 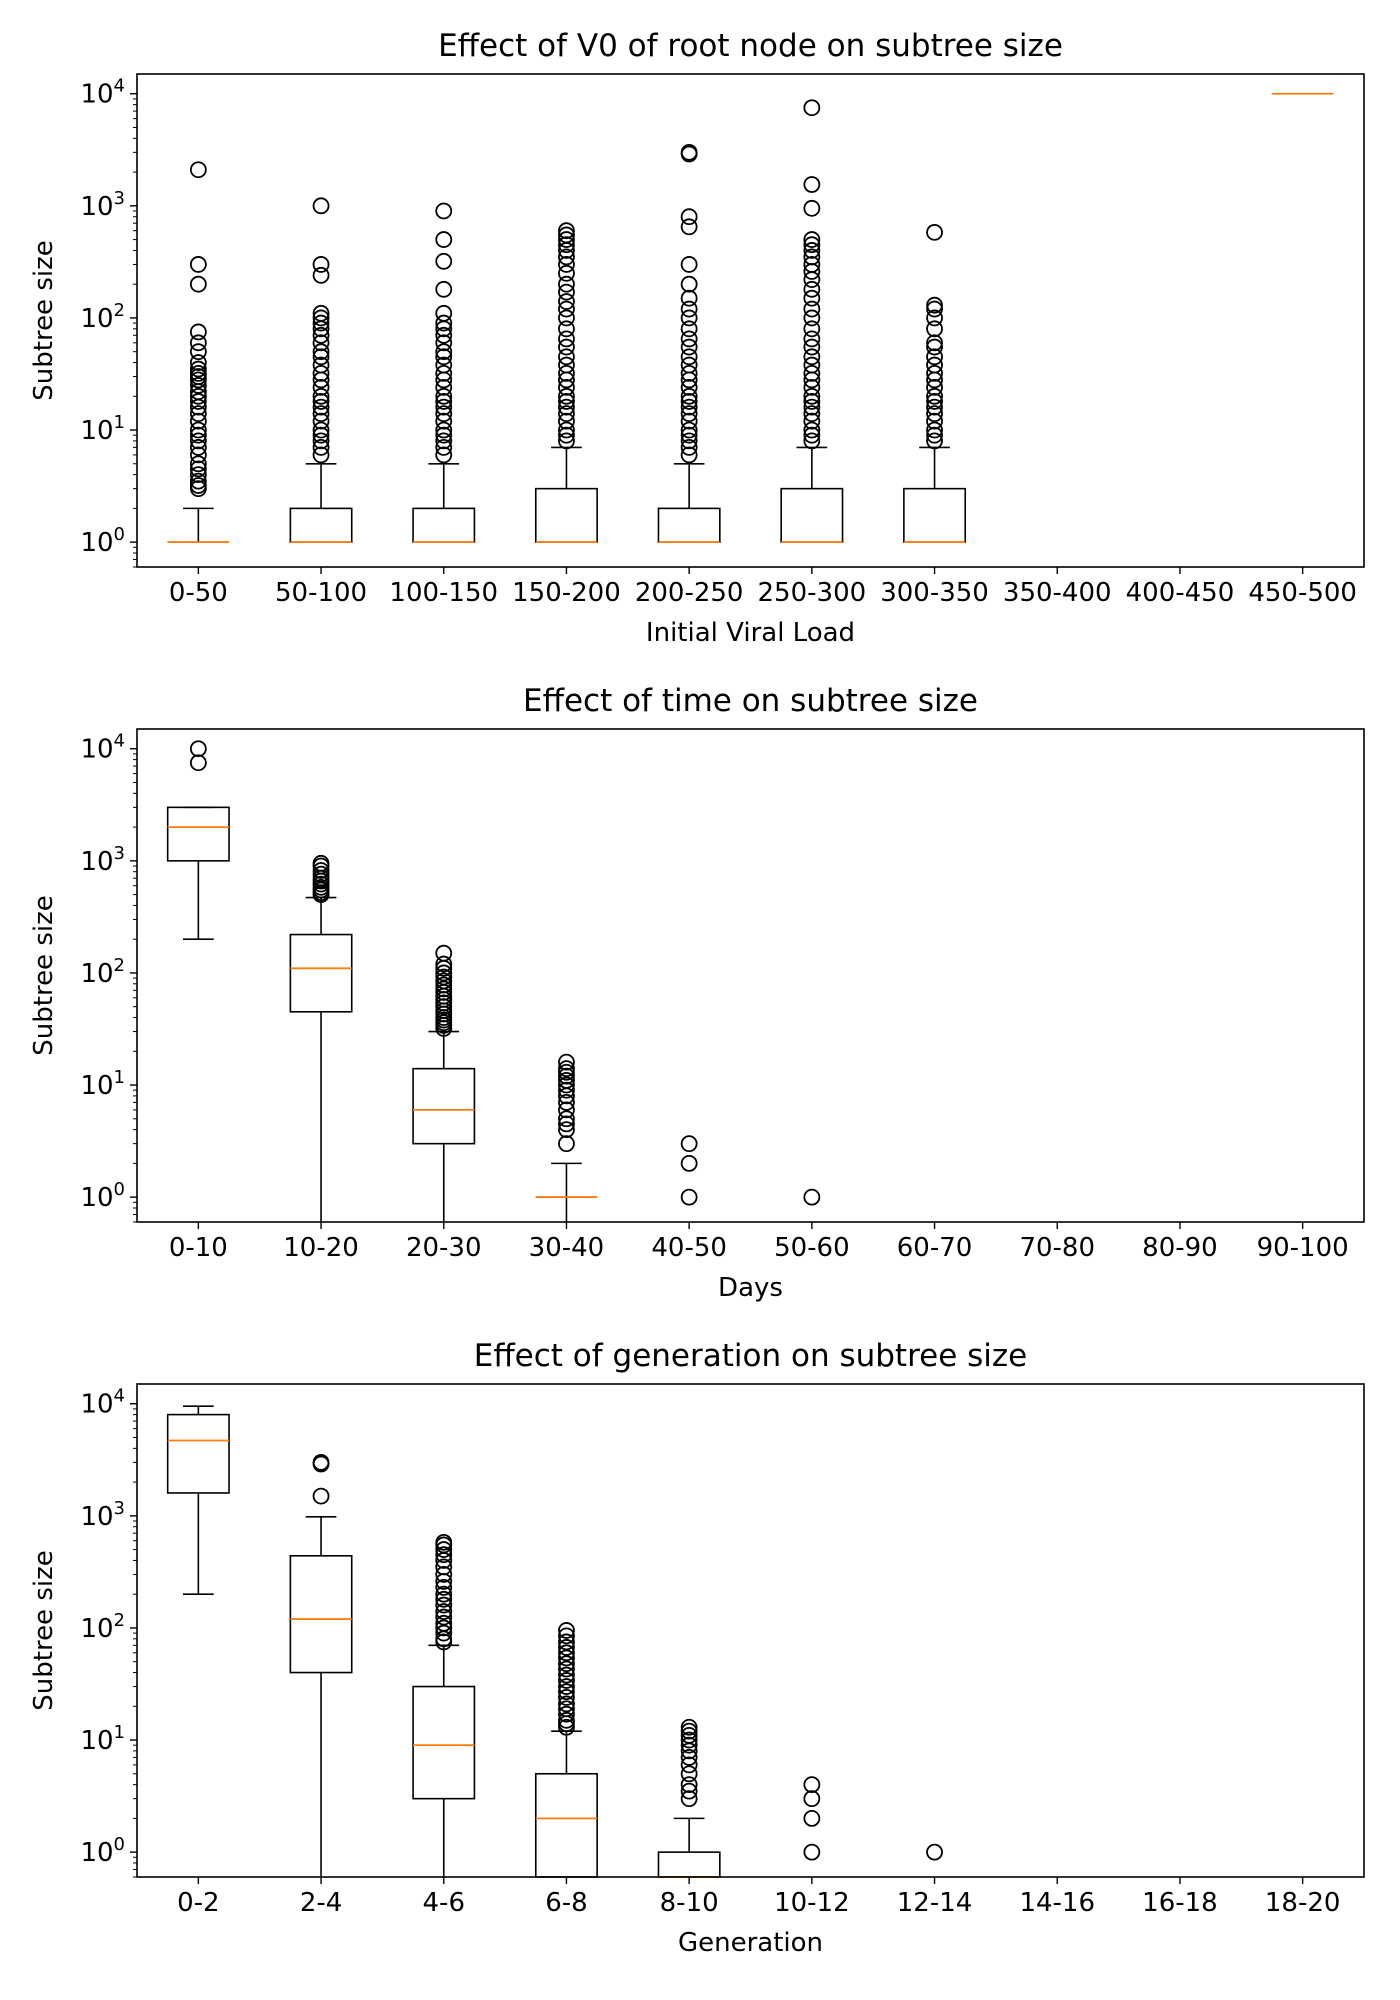 I want to click on x-tick-label: 0-2, so click(x=198, y=1903).